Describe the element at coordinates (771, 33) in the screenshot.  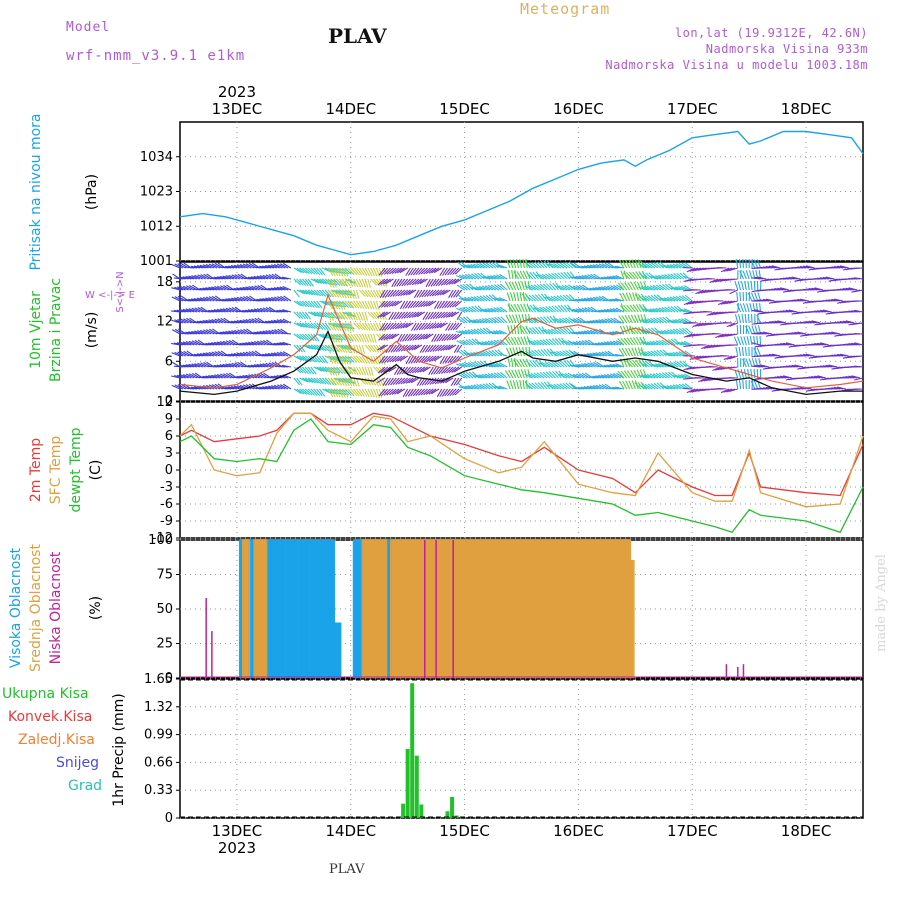
I see `lonlat-info: lon,lat (19.9312E, 42.6N)` at that location.